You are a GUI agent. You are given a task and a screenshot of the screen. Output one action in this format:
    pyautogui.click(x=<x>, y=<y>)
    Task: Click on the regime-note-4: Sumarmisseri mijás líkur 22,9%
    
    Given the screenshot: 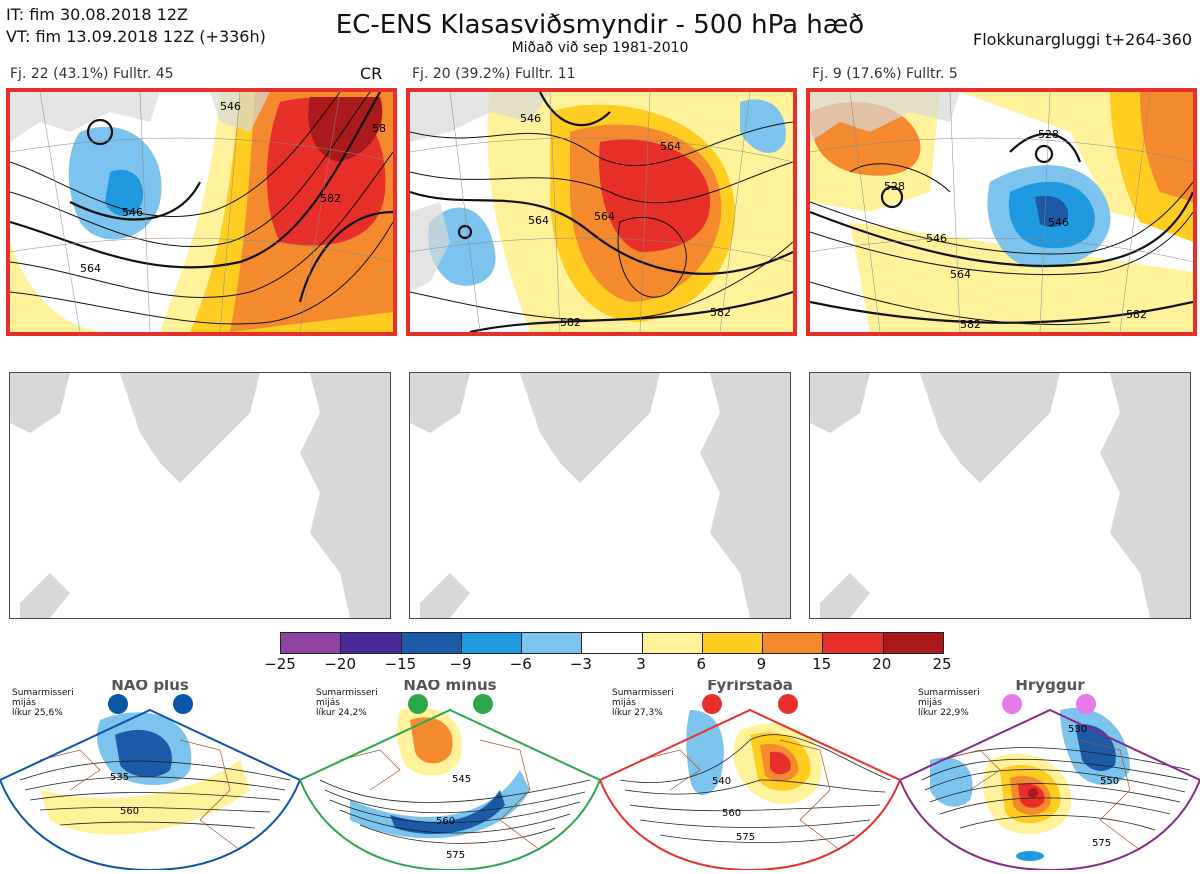 What is the action you would take?
    pyautogui.click(x=949, y=703)
    